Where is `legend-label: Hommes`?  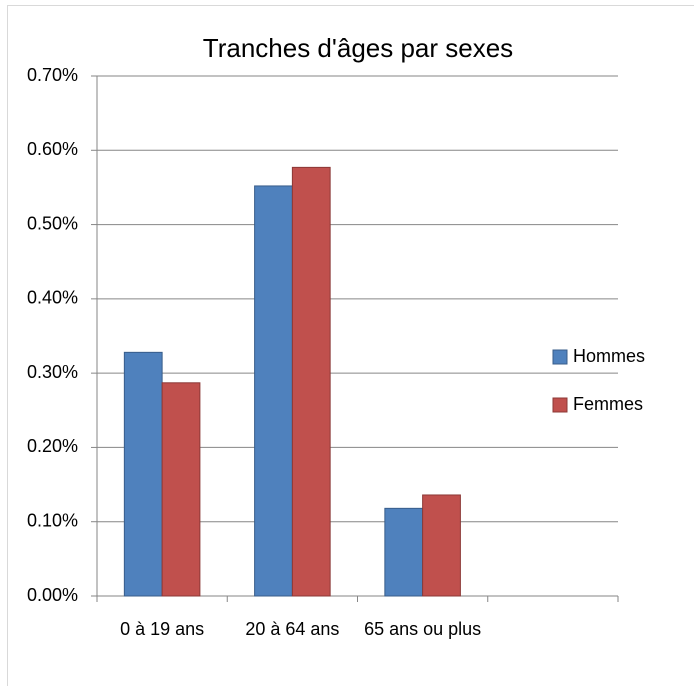
legend-label: Hommes is located at coordinates (609, 356).